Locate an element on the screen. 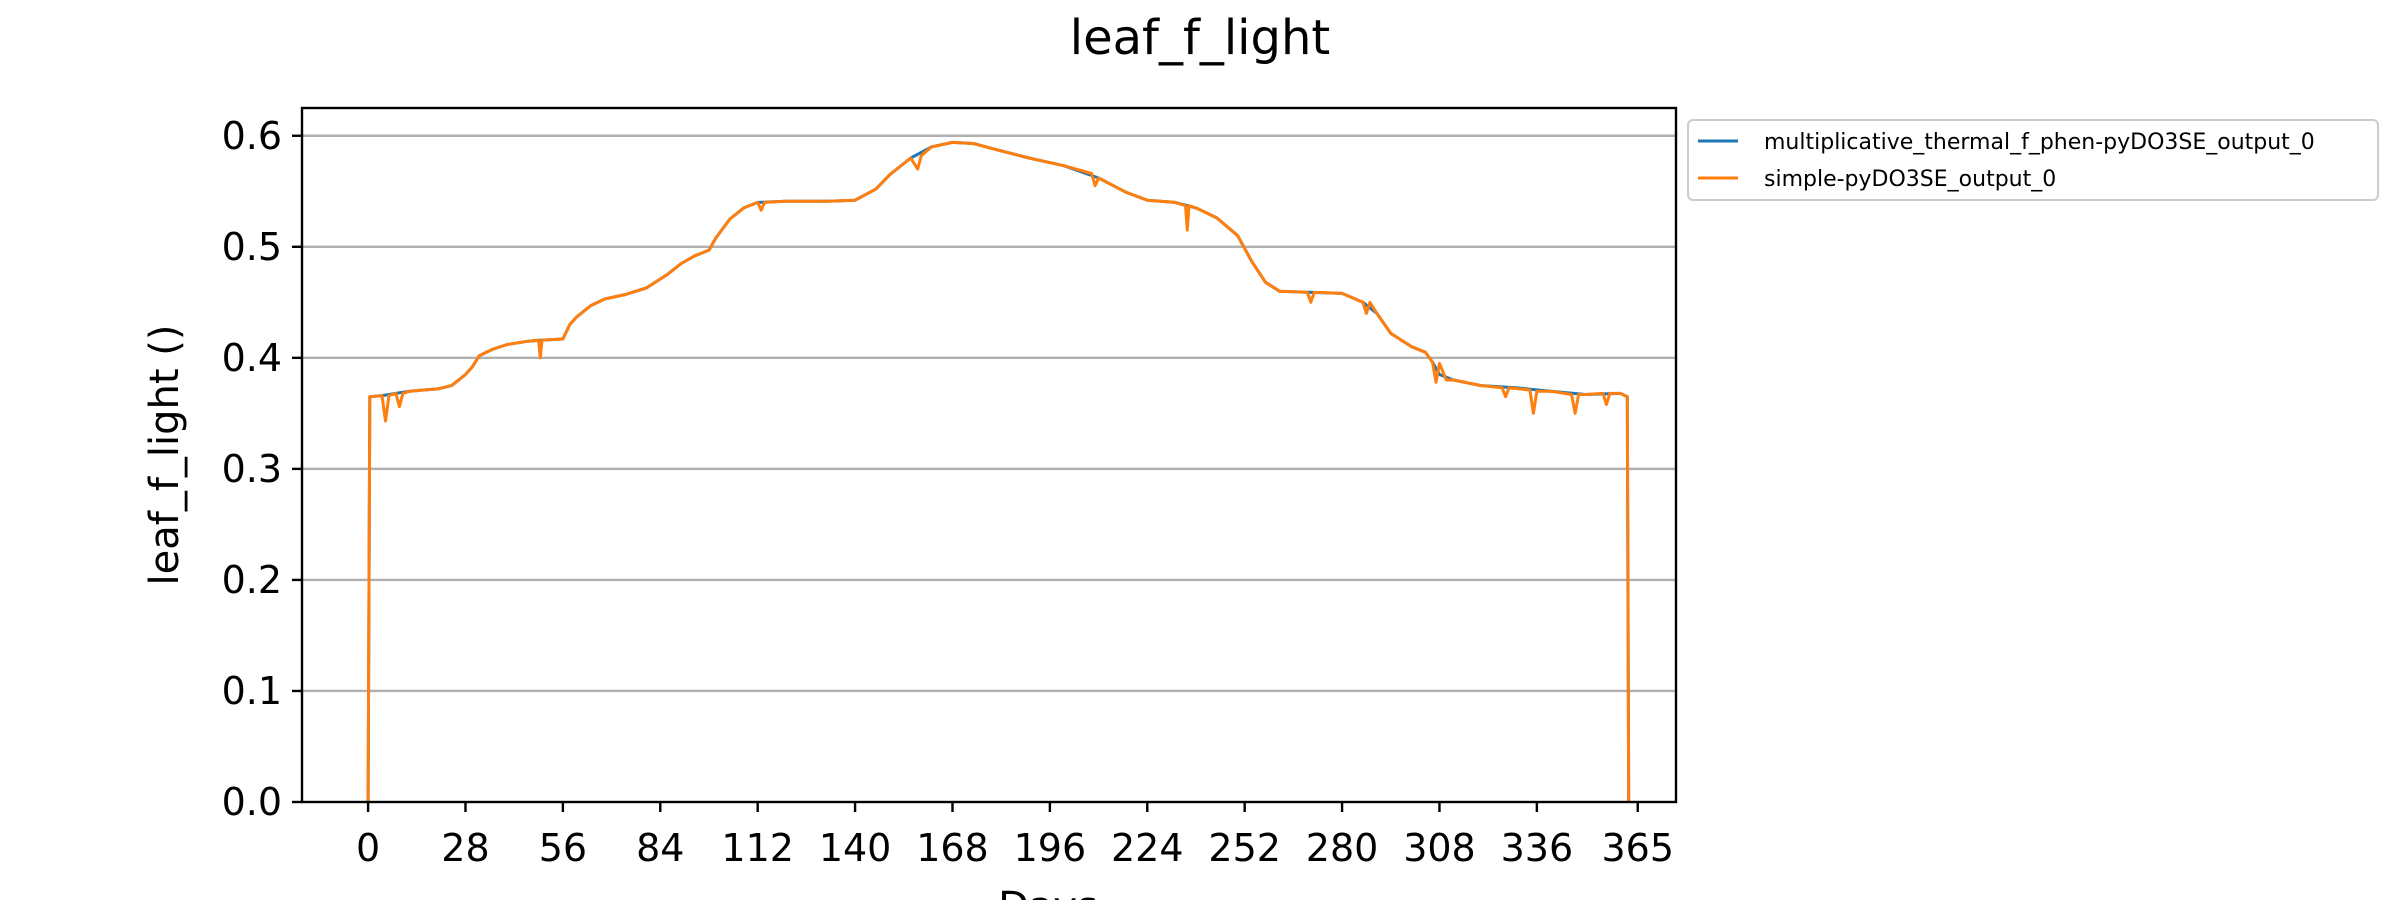  y-tick-label: 0.6 is located at coordinates (252, 136).